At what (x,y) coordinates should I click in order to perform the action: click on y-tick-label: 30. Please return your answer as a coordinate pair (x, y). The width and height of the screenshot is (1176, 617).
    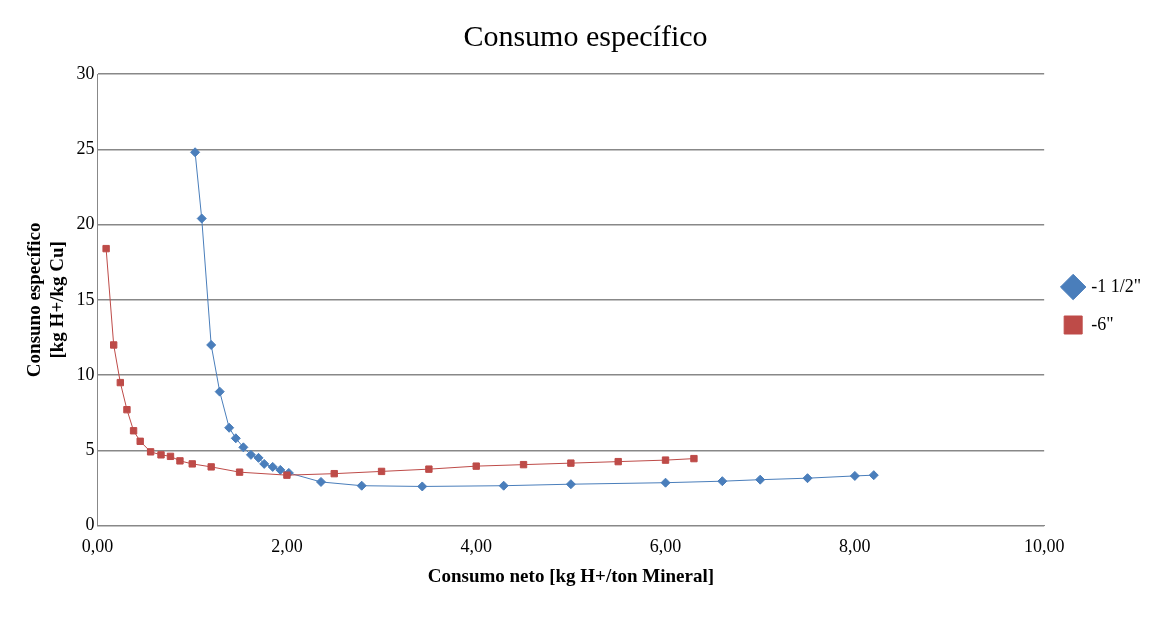
    Looking at the image, I should click on (85, 72).